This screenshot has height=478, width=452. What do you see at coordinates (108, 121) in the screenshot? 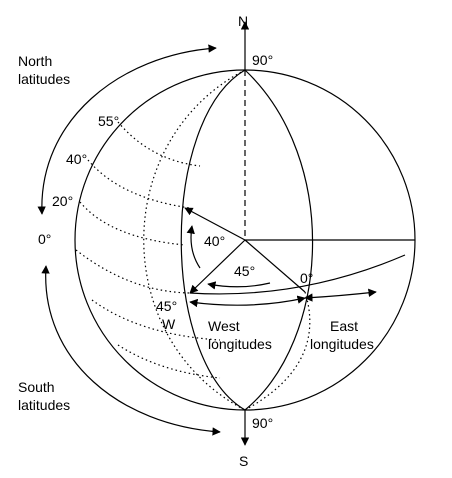
I see `lat-55-label: 55°` at bounding box center [108, 121].